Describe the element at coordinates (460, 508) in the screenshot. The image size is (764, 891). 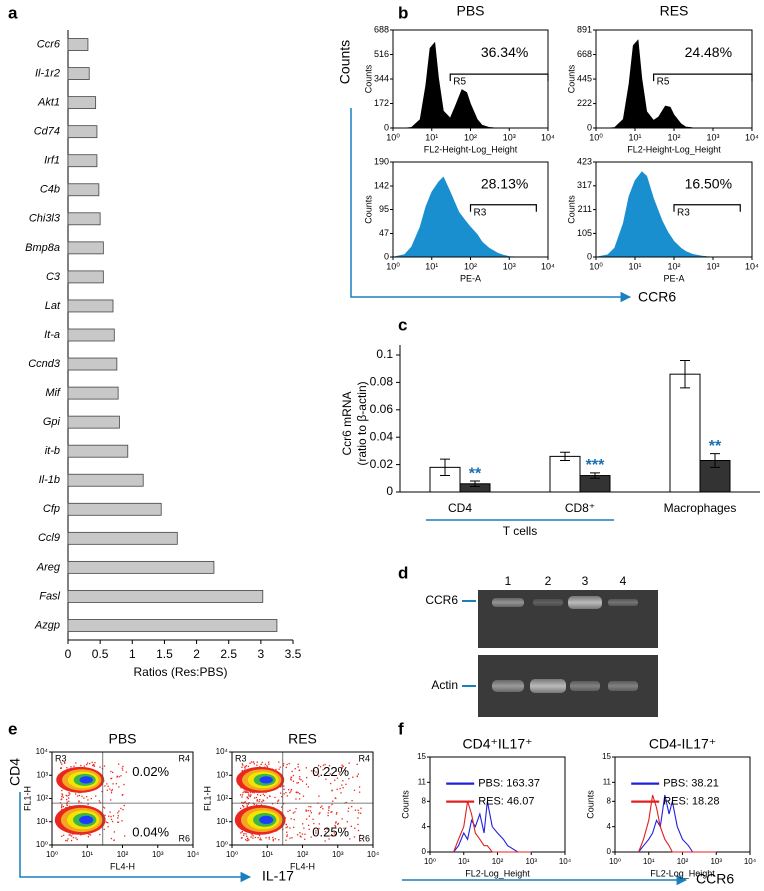
I see `x-tick-label: CD4` at that location.